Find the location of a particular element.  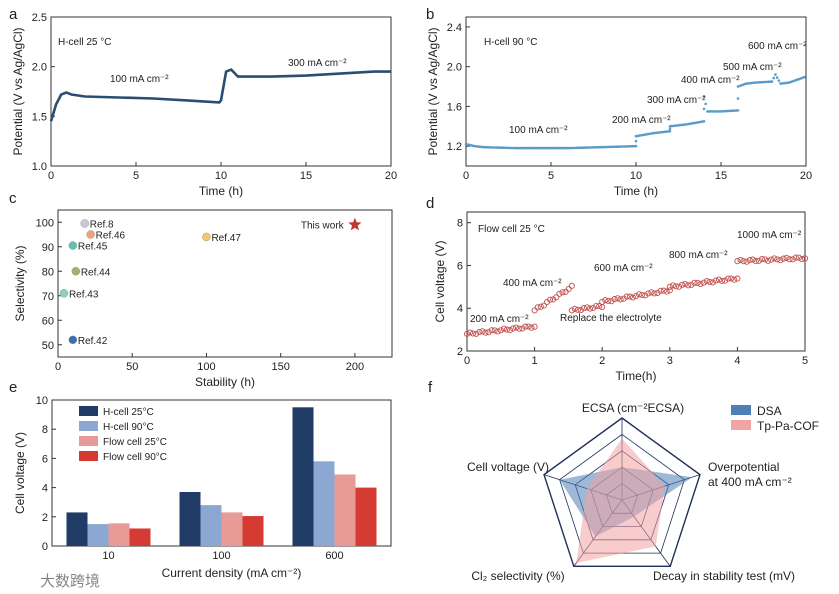

y-tick-label: 2.5 is located at coordinates (39, 18).